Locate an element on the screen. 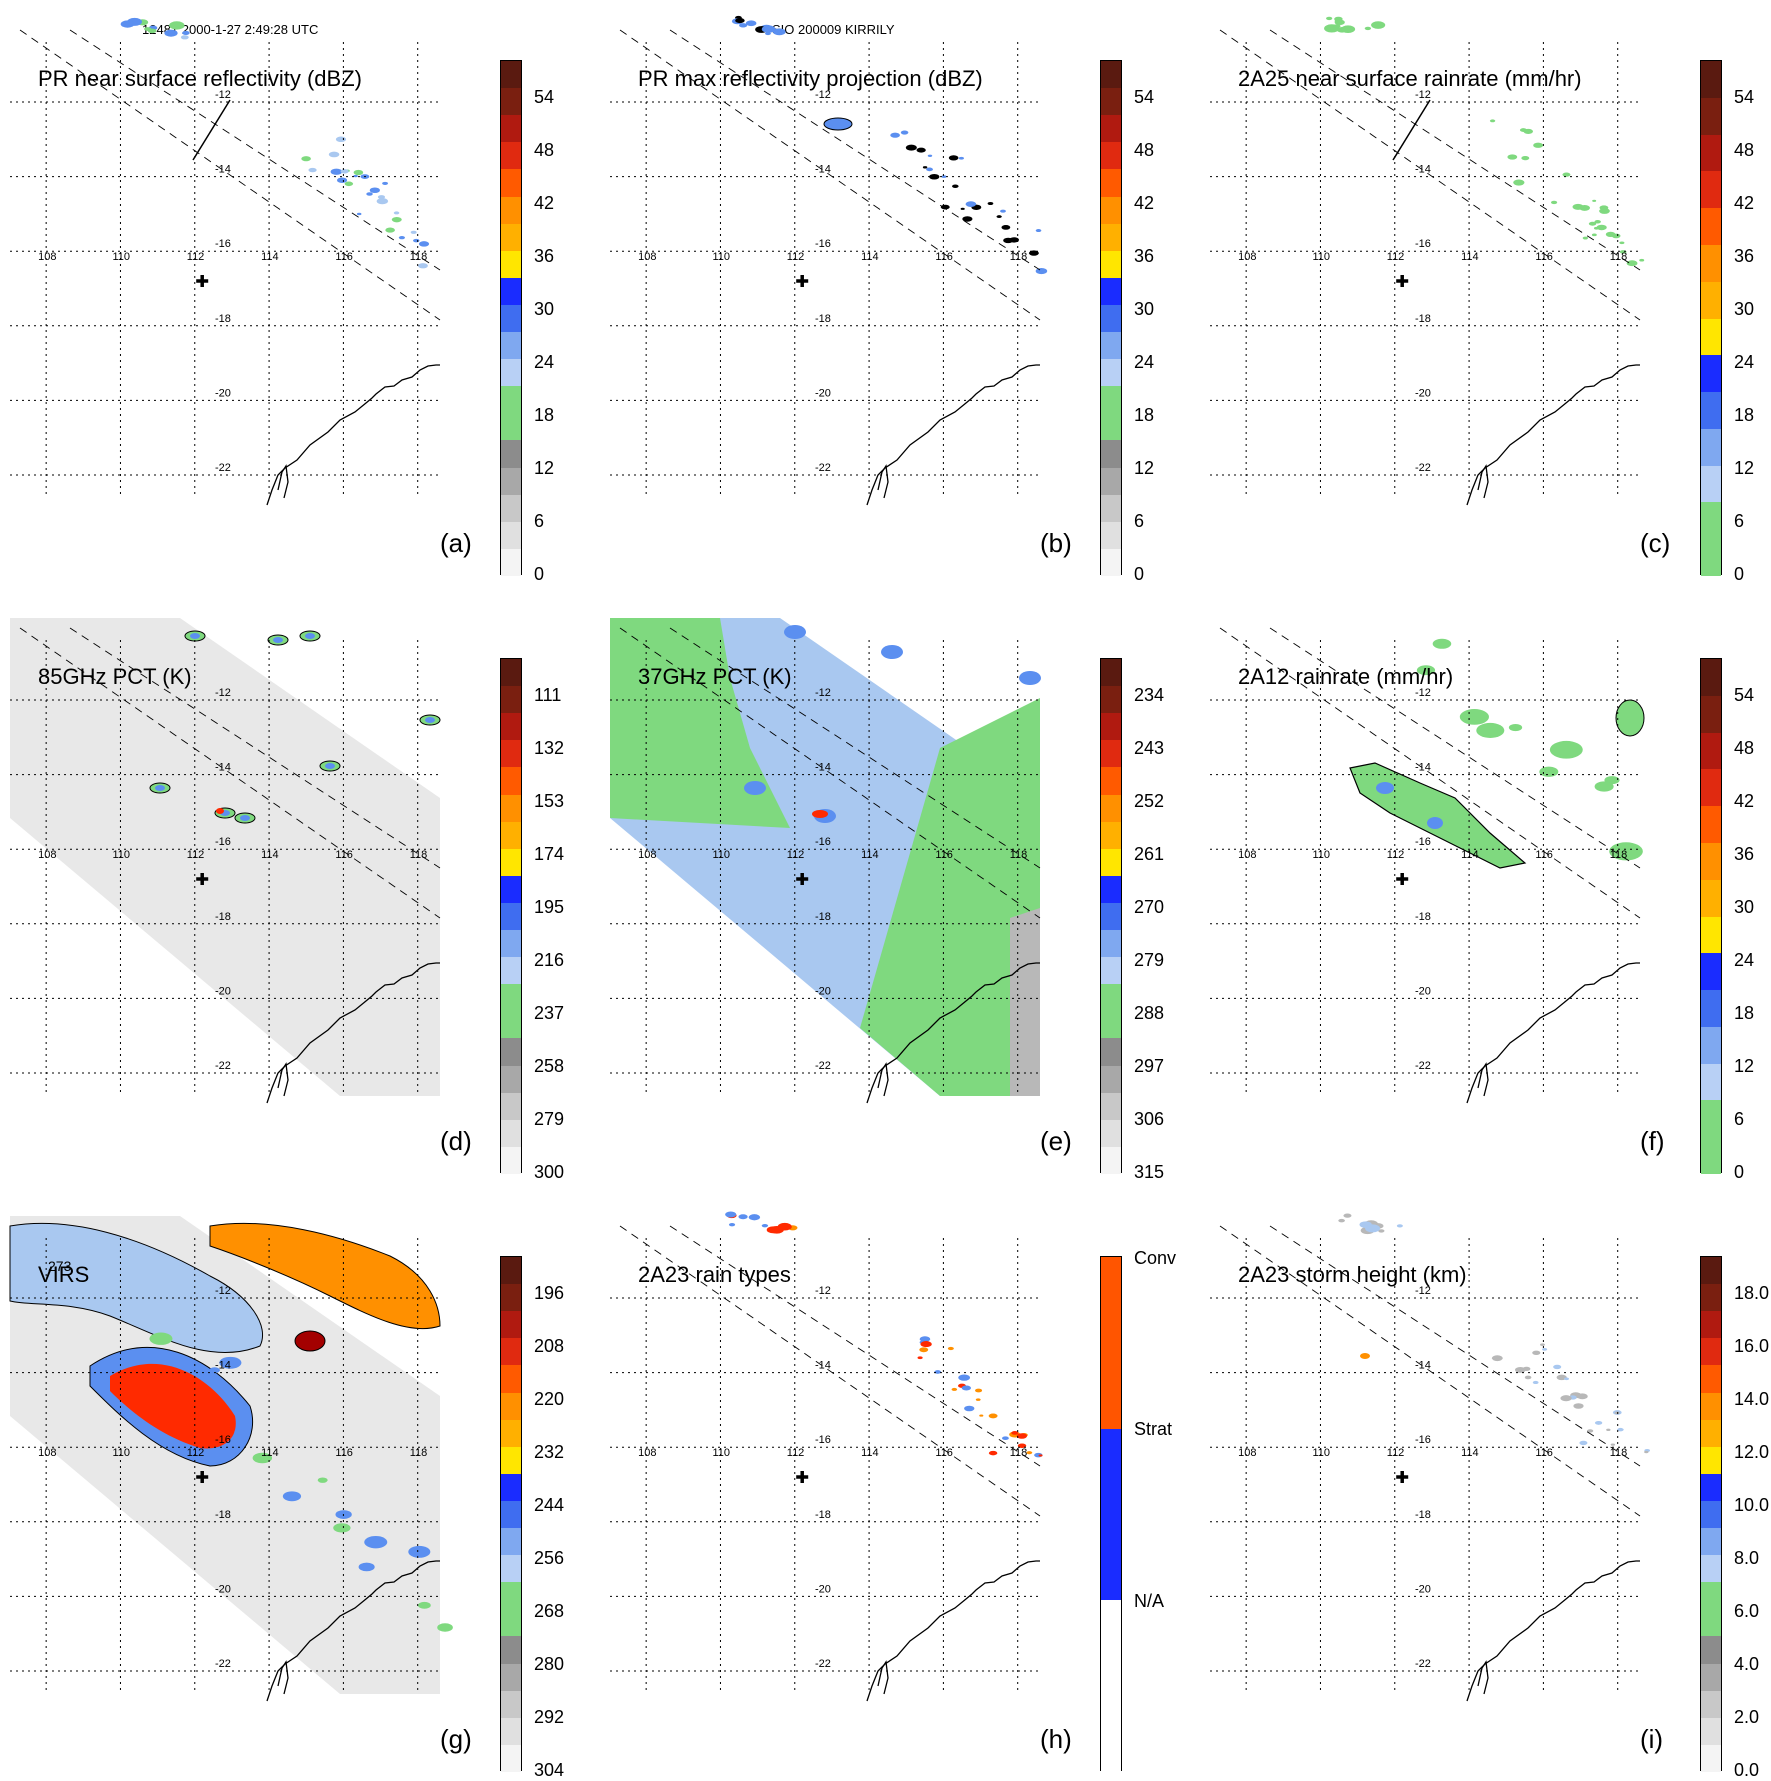  lat-label: -12 is located at coordinates (1423, 95).